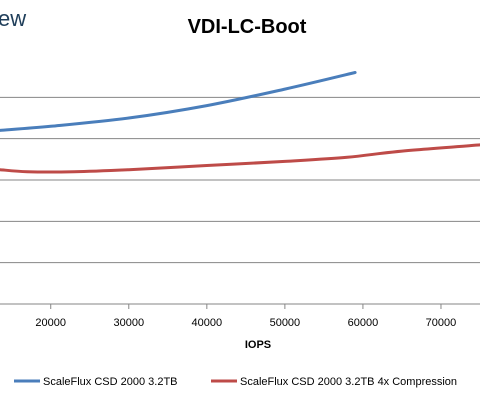 The image size is (480, 401). Describe the element at coordinates (50, 323) in the screenshot. I see `x-tick-label-20000: 20000` at that location.